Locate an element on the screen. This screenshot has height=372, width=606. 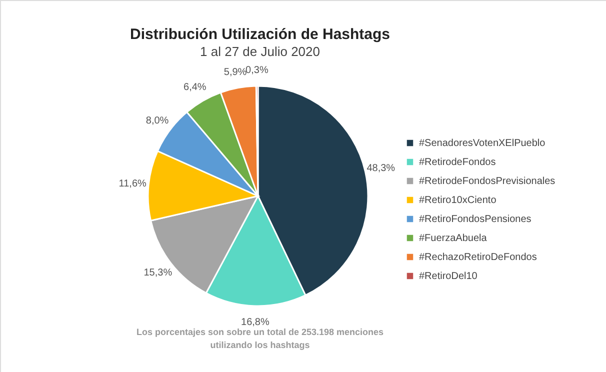
text: Los porcentajes son sobre un total de 253.198 menciones utilizando los hashtags is located at coordinates (260, 338).